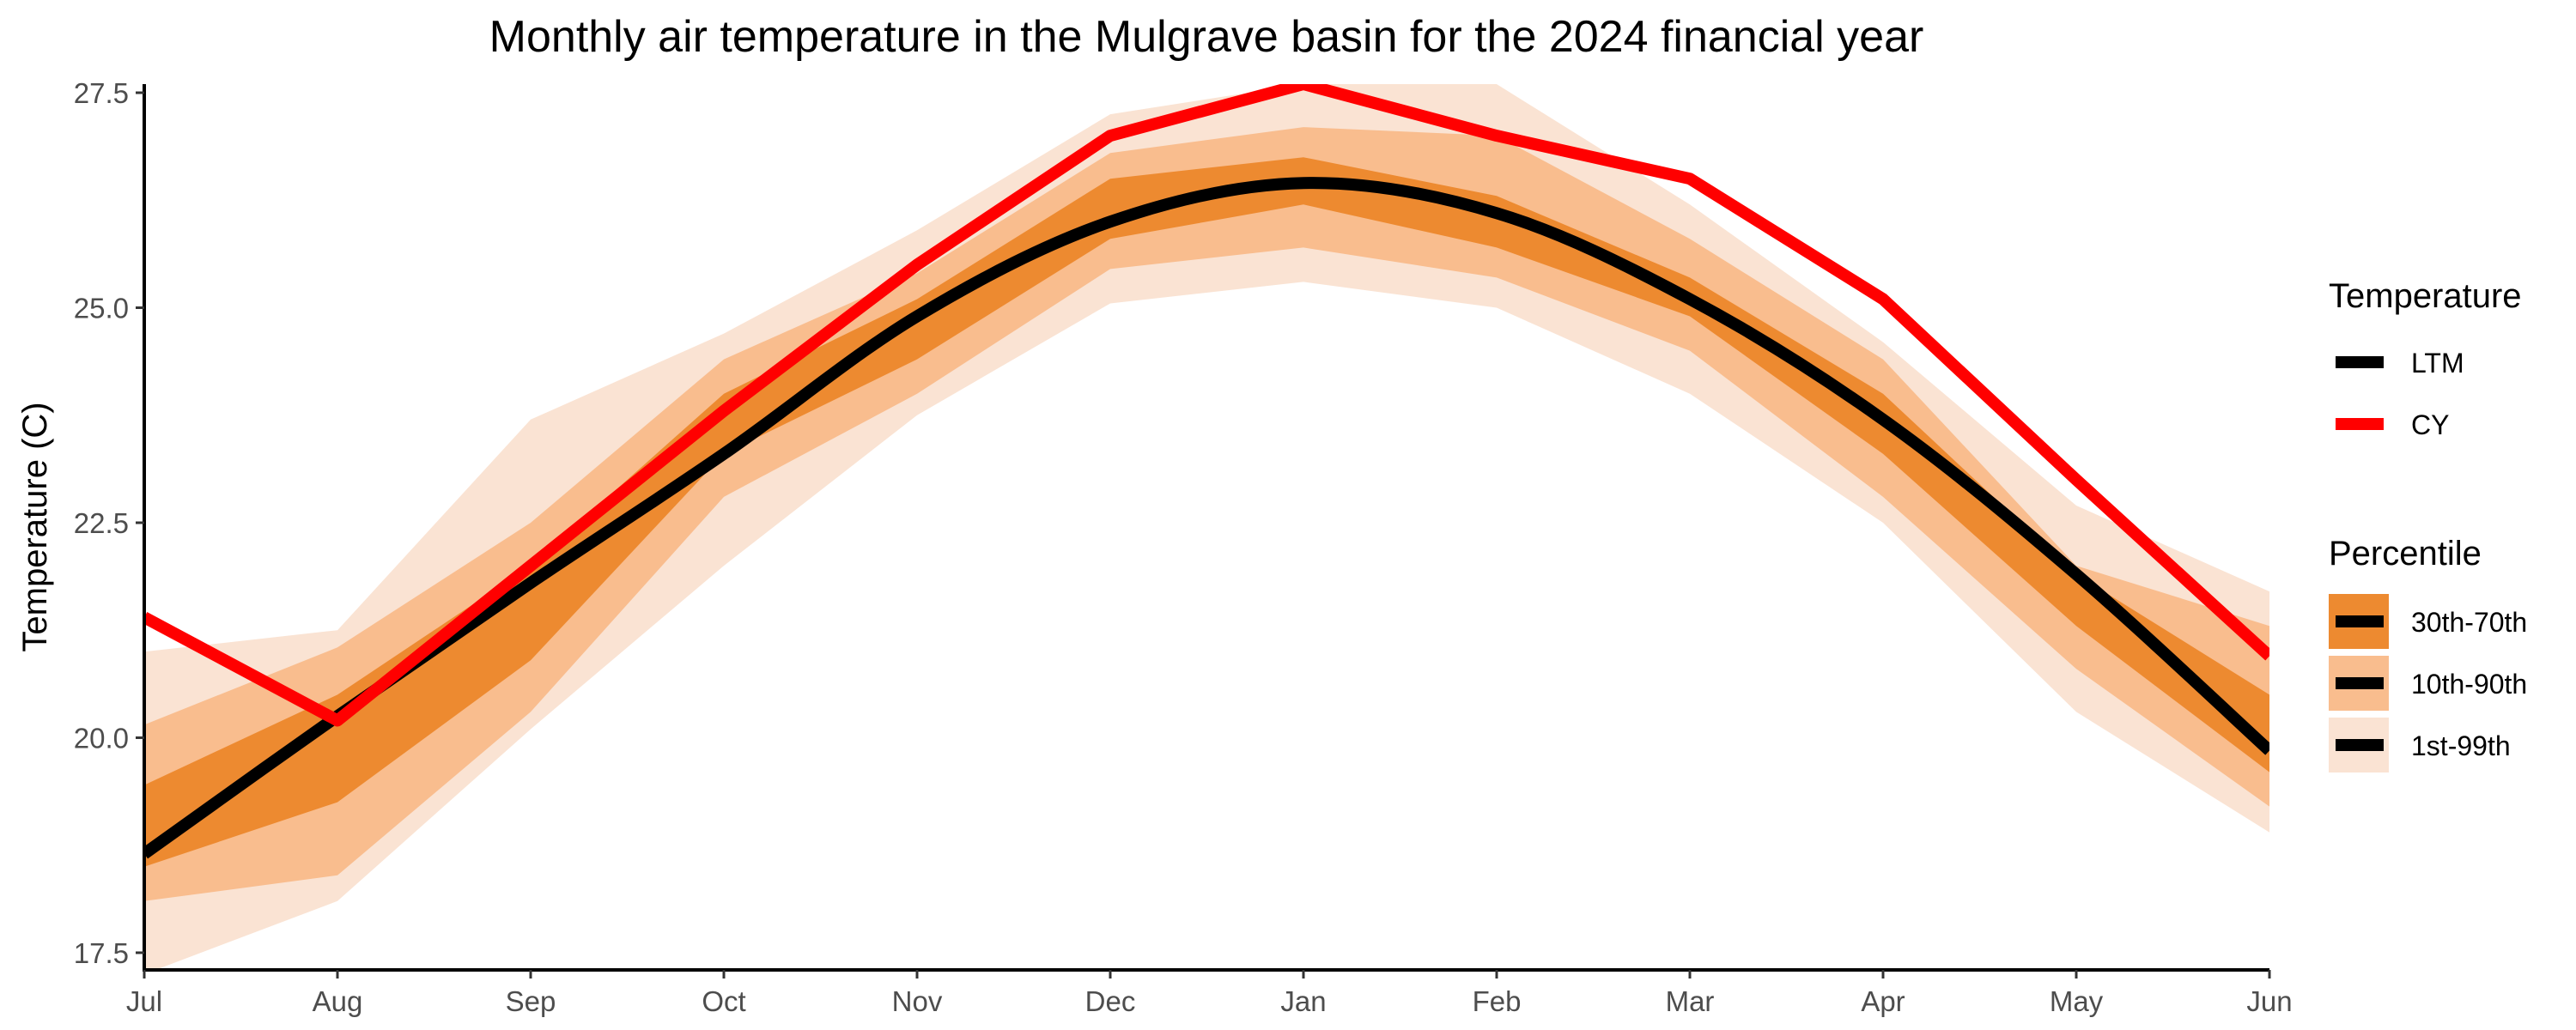 This screenshot has height=1030, width=2576. What do you see at coordinates (101, 308) in the screenshot?
I see `y-tick-label: 25.0` at bounding box center [101, 308].